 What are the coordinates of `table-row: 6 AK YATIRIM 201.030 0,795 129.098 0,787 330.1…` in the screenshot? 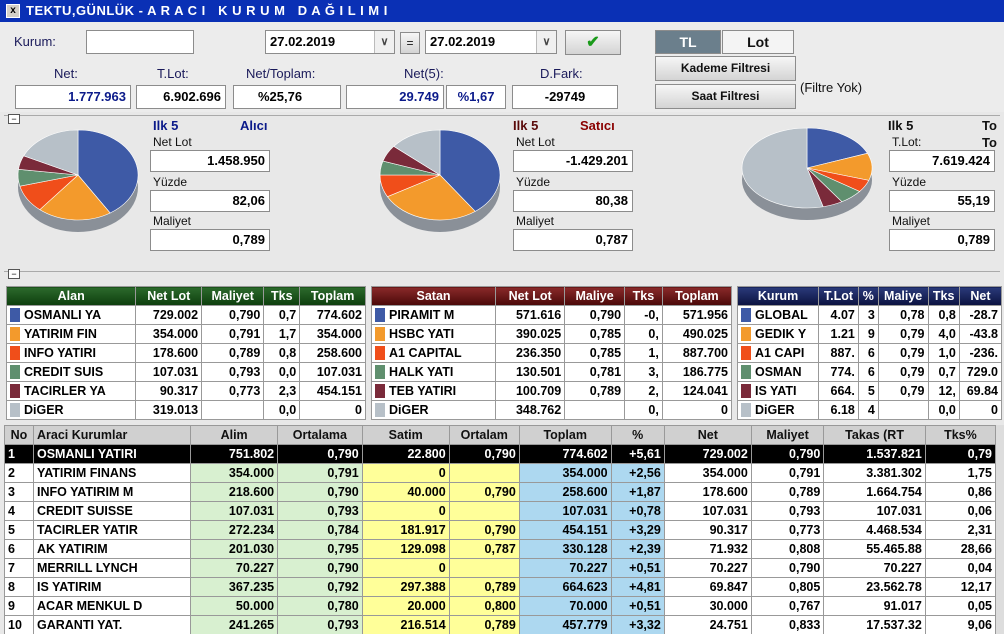 It's located at (500, 549).